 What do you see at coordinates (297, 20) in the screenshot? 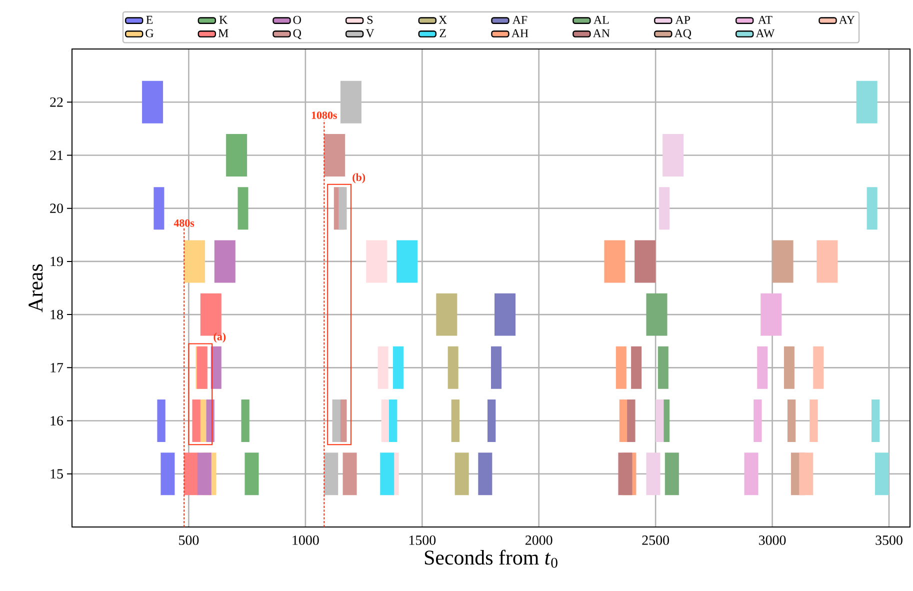
I see `legend-label: O` at bounding box center [297, 20].